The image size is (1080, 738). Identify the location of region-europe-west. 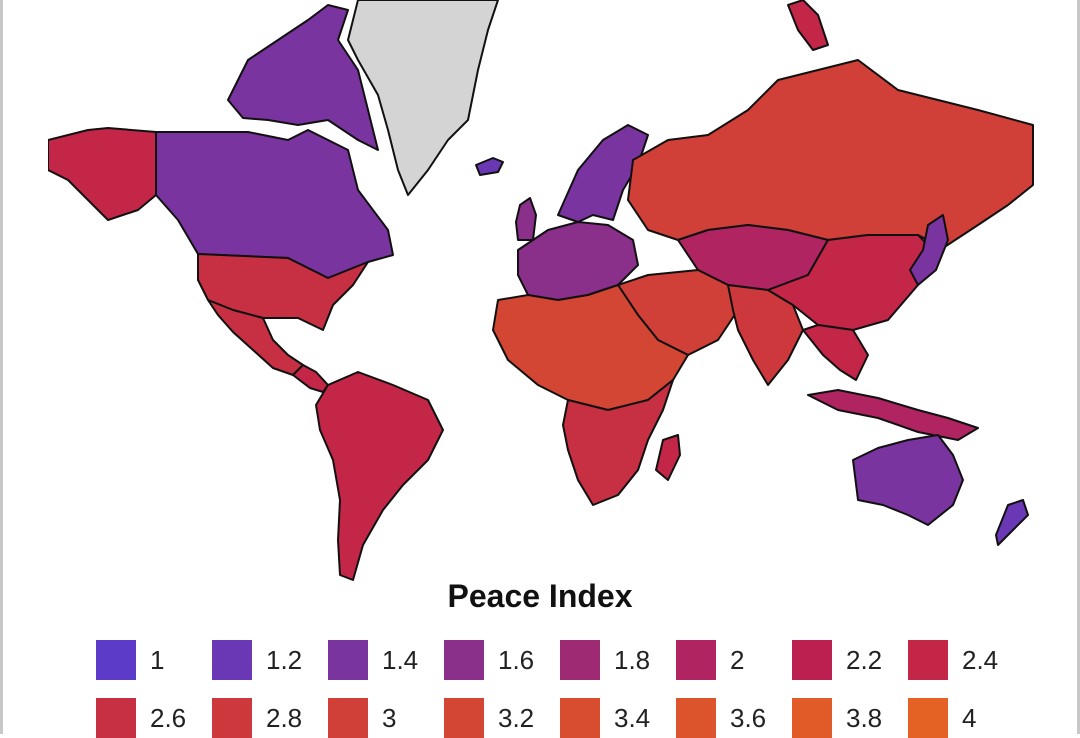
(578, 261).